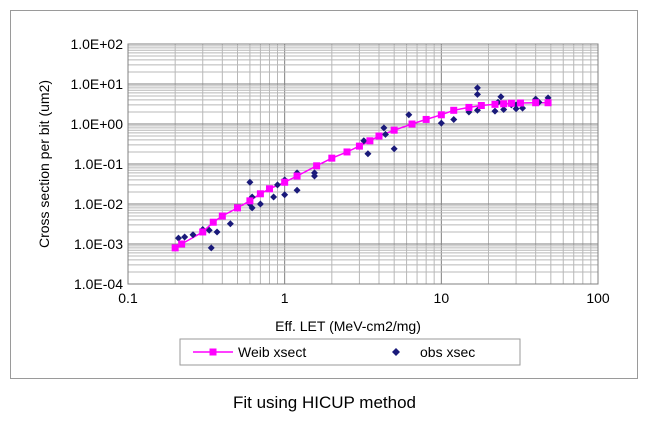 Image resolution: width=649 pixels, height=421 pixels. What do you see at coordinates (128, 298) in the screenshot?
I see `x-tick-label: 0.1` at bounding box center [128, 298].